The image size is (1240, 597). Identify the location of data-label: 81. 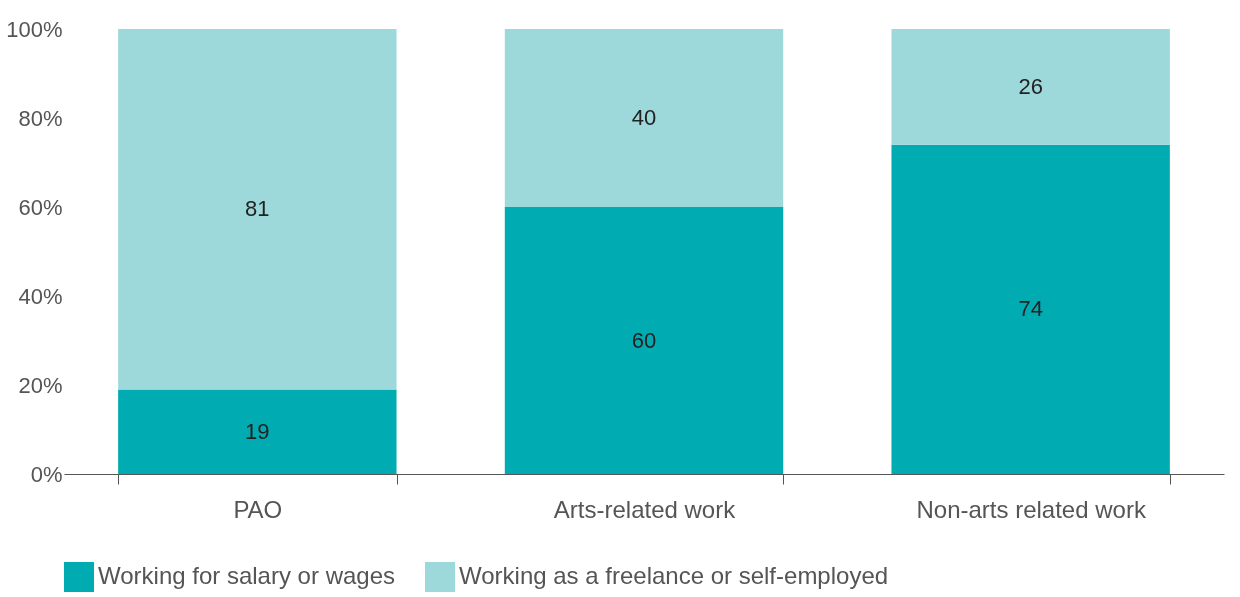
(257, 209).